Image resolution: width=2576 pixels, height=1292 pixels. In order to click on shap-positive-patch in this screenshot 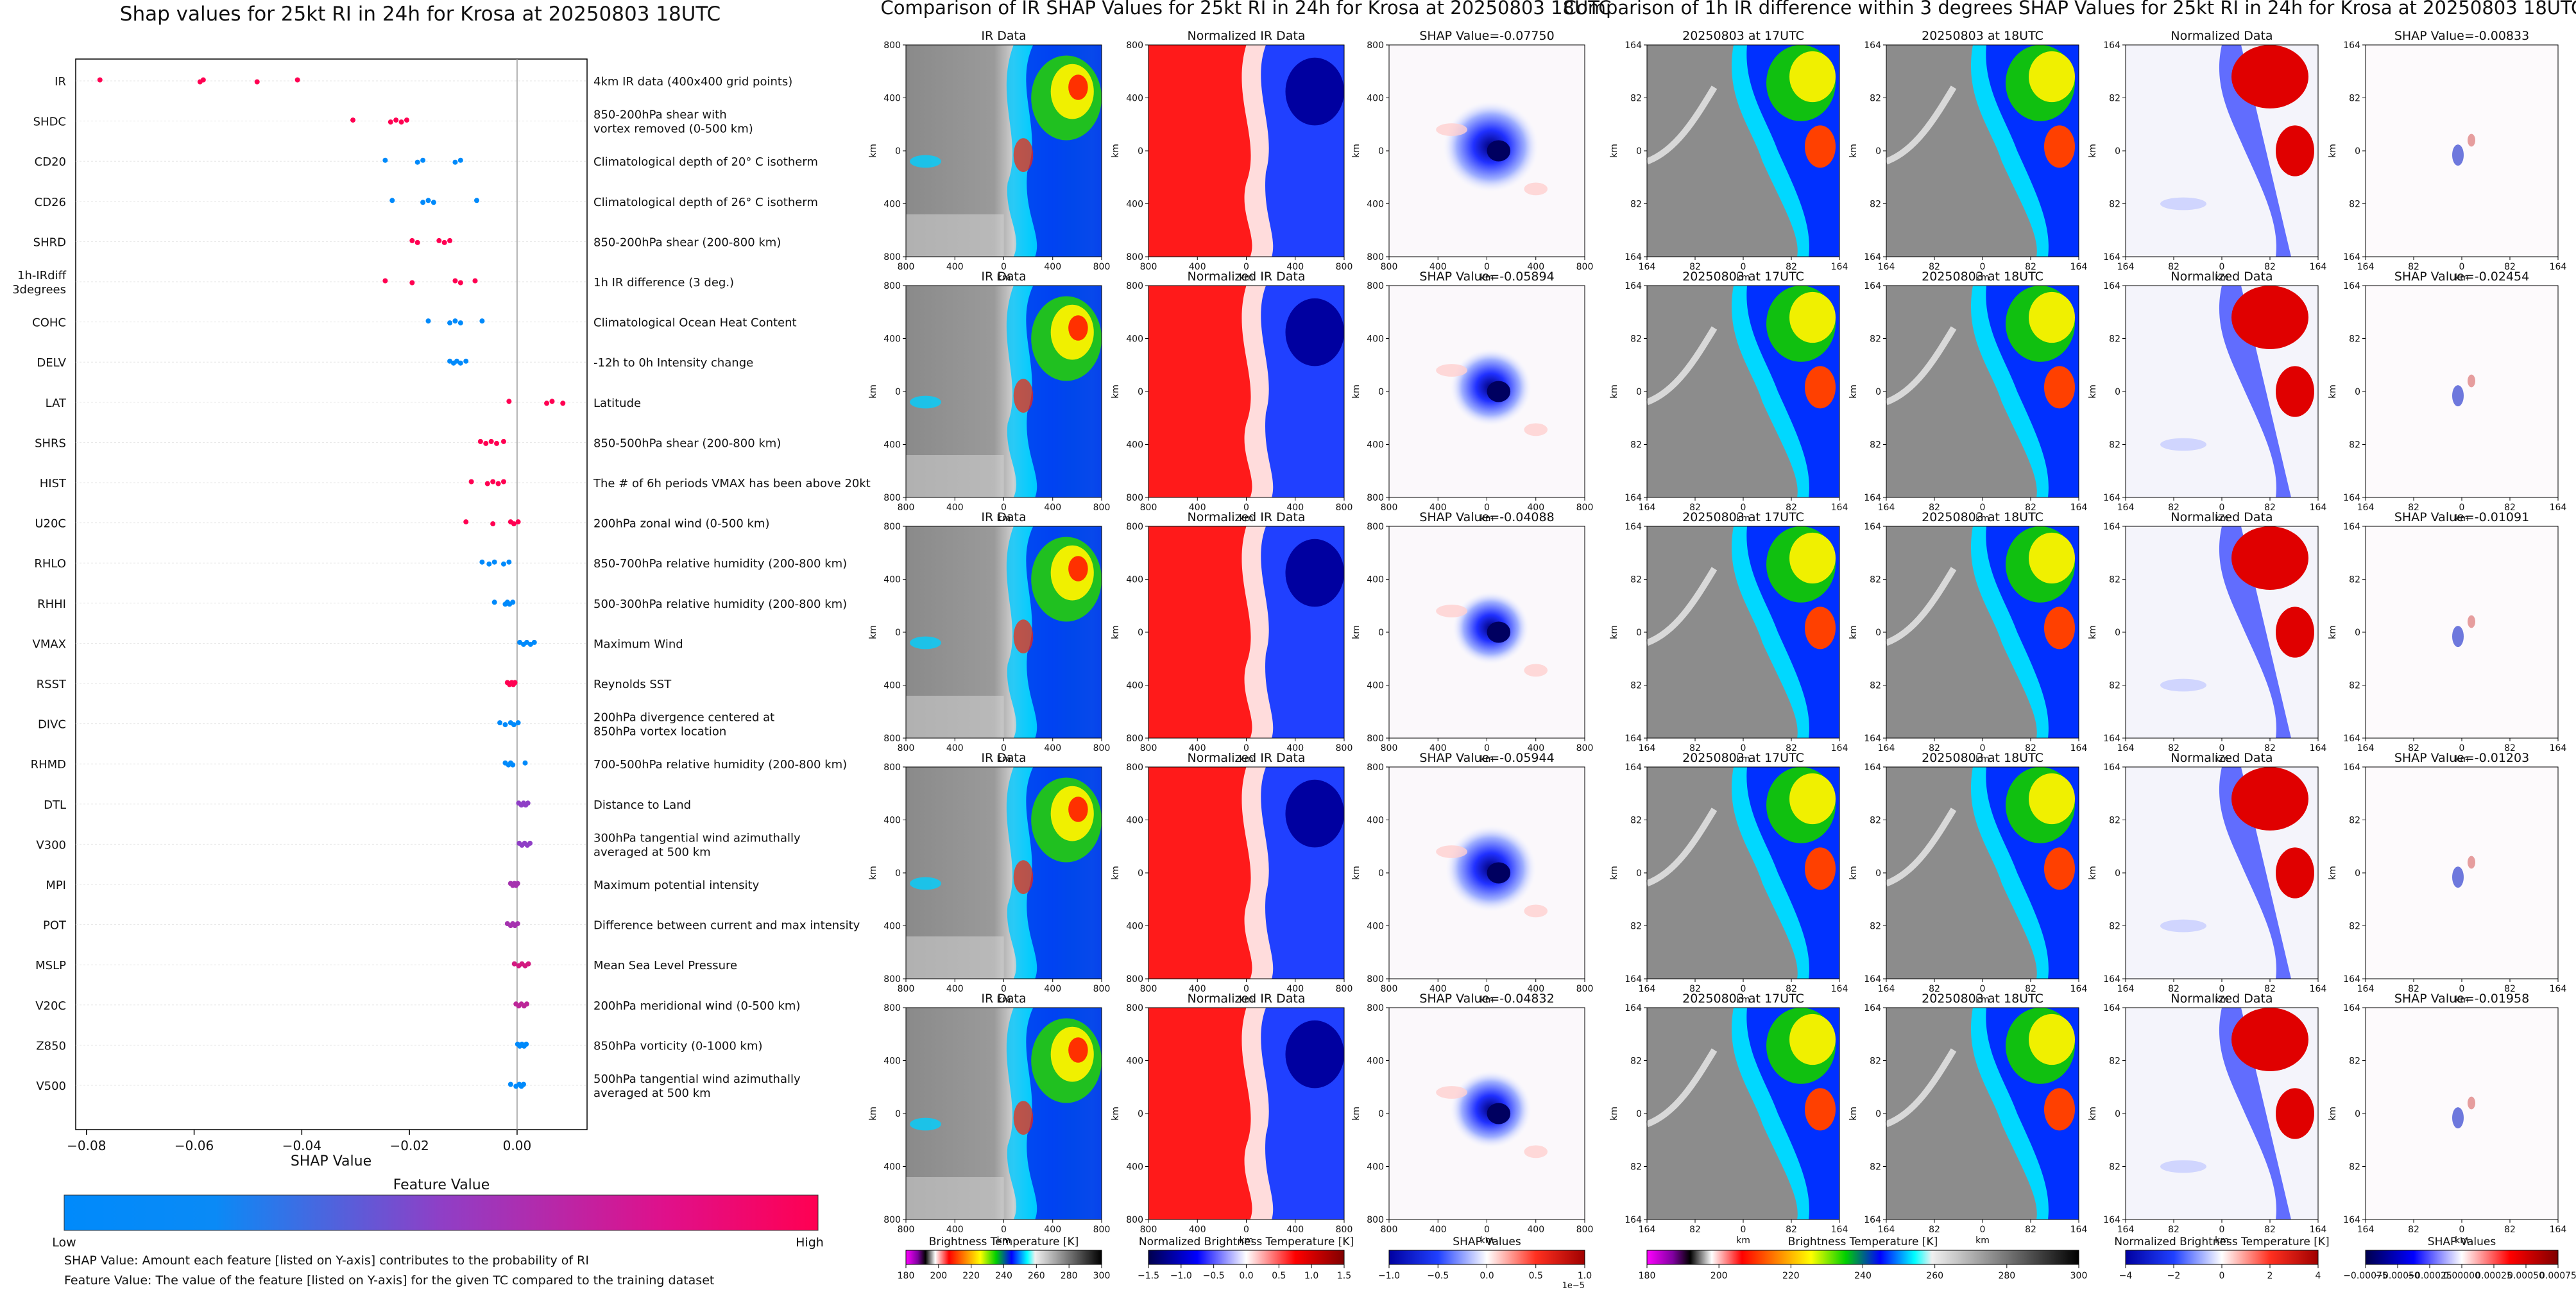, I will do `click(1452, 1092)`.